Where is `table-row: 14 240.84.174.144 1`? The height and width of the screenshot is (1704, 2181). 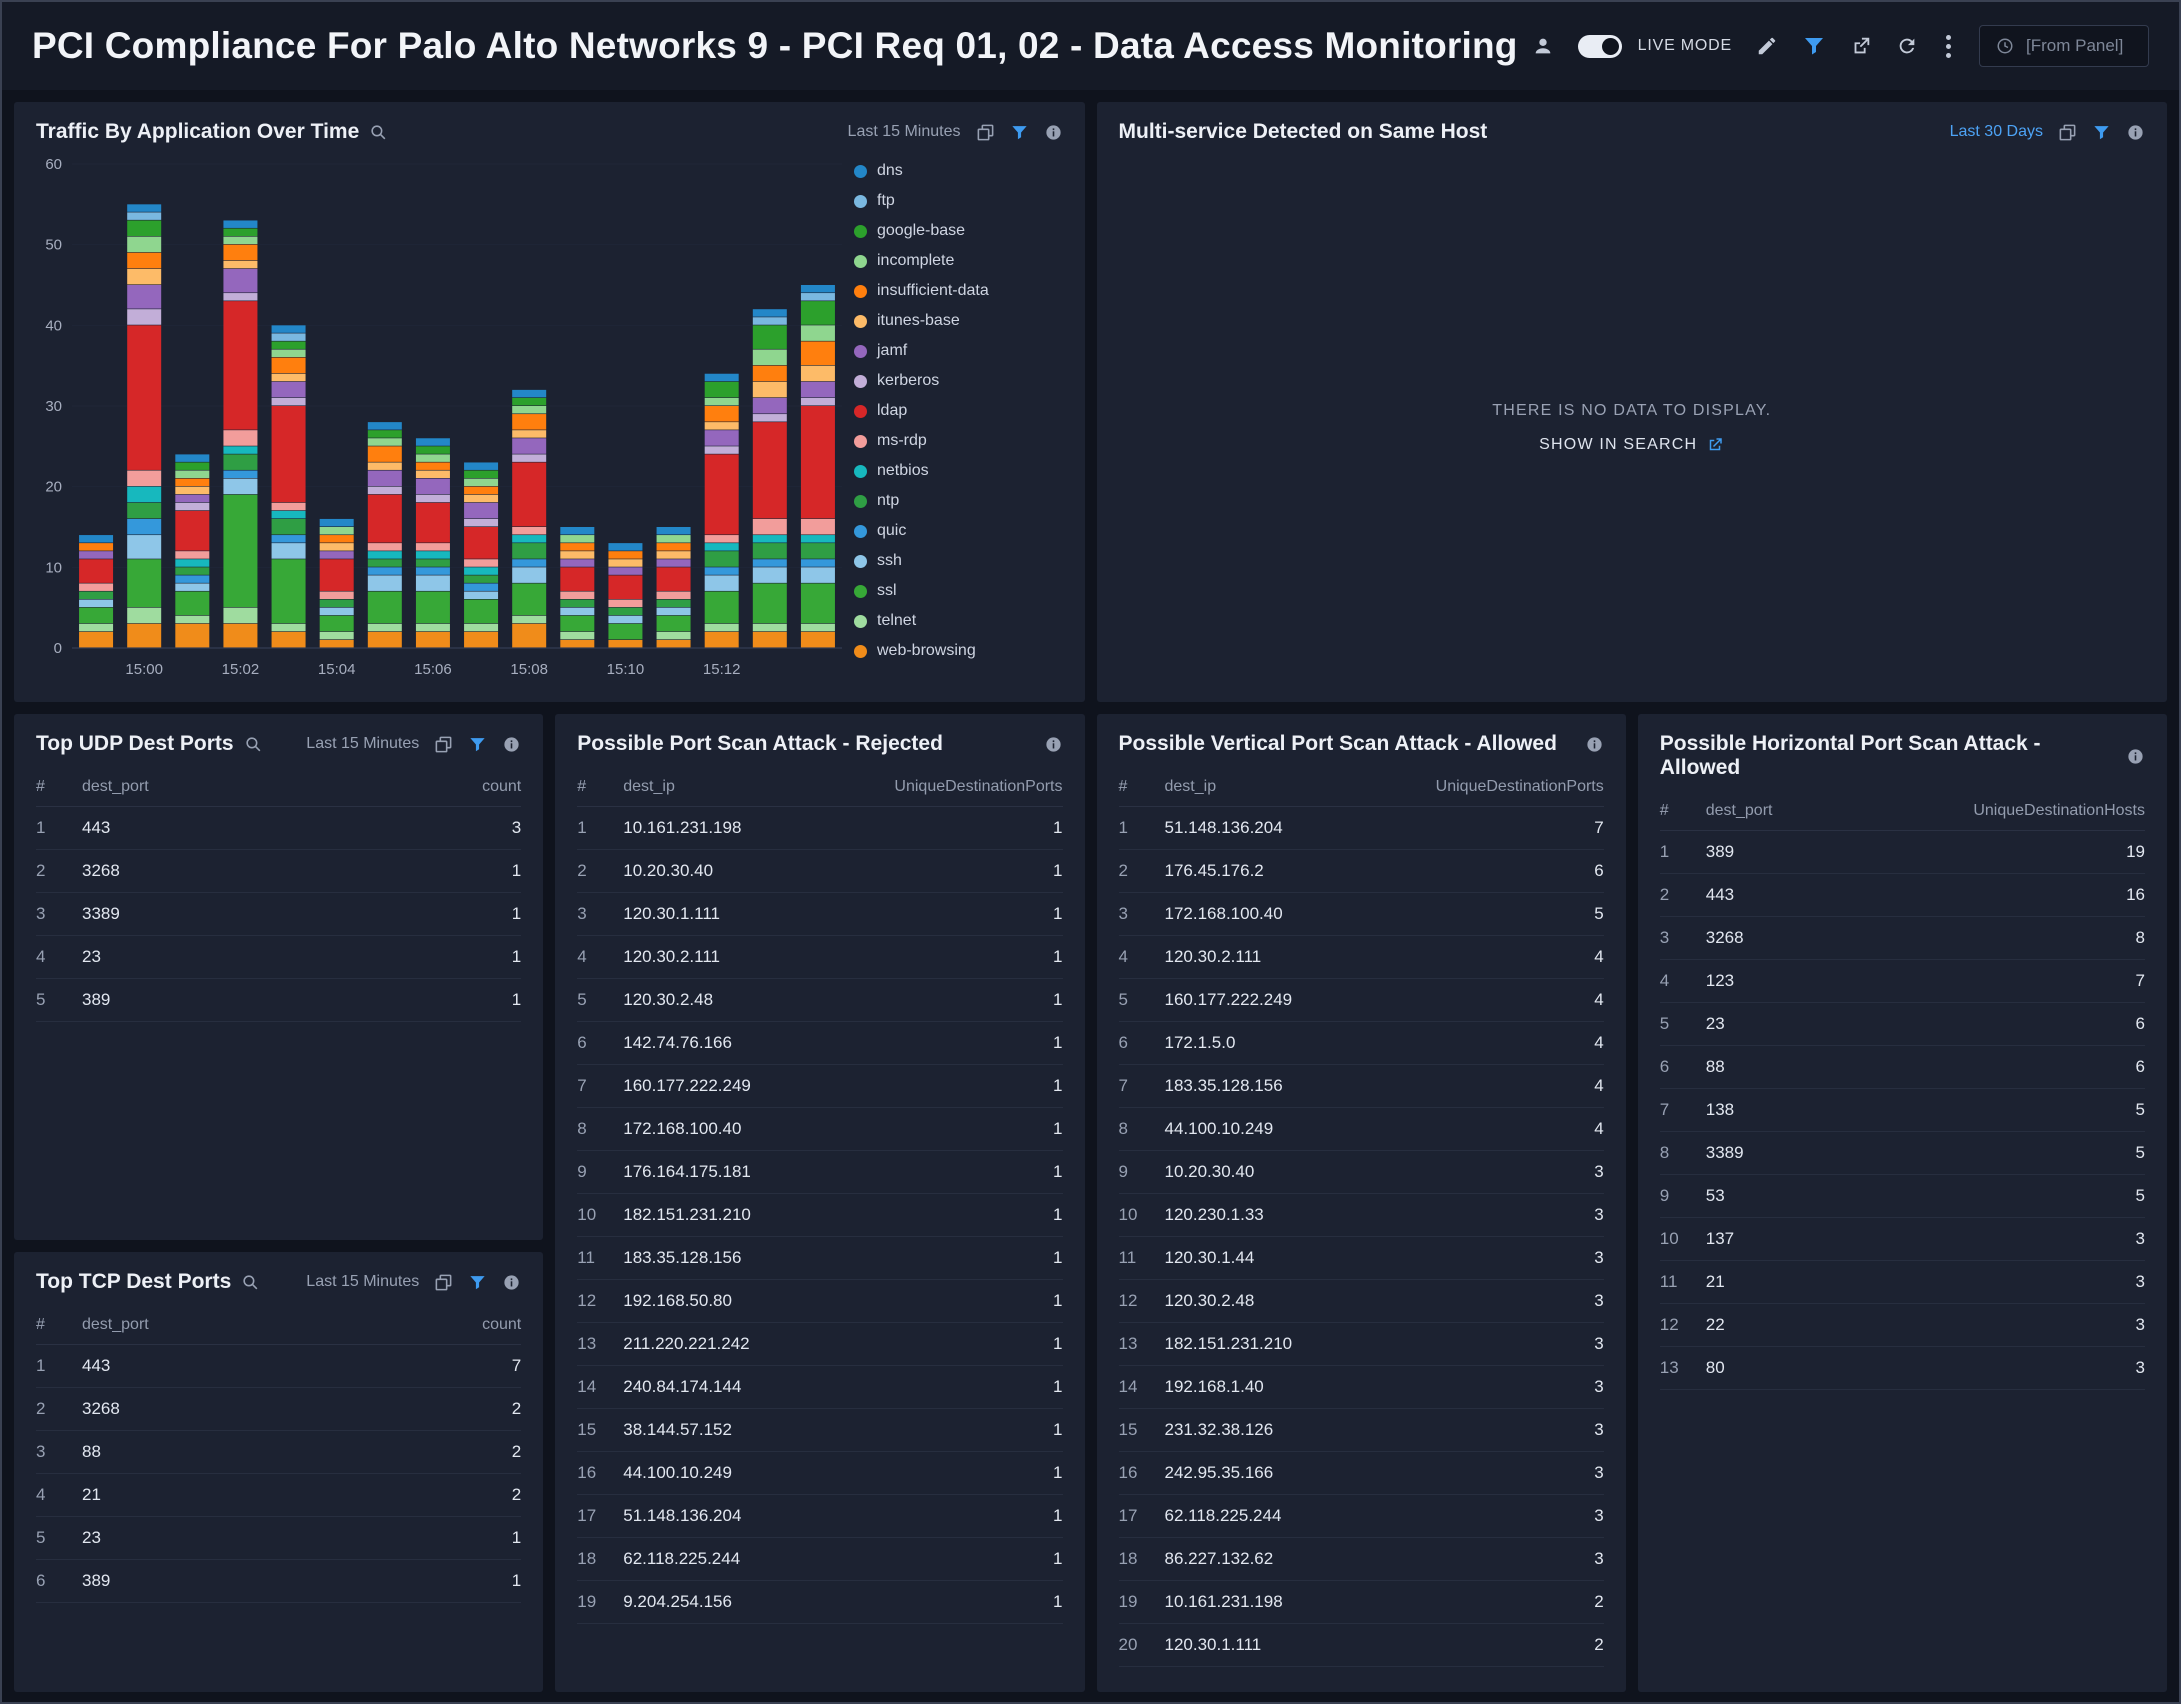
table-row: 14 240.84.174.144 1 is located at coordinates (820, 1387).